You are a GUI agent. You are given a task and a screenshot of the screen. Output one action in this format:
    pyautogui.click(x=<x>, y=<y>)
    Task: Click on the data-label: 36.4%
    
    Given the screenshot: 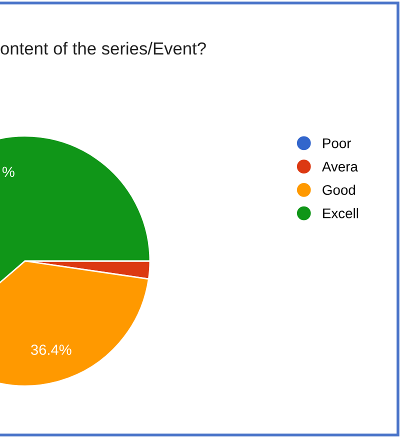 What is the action you would take?
    pyautogui.click(x=51, y=349)
    